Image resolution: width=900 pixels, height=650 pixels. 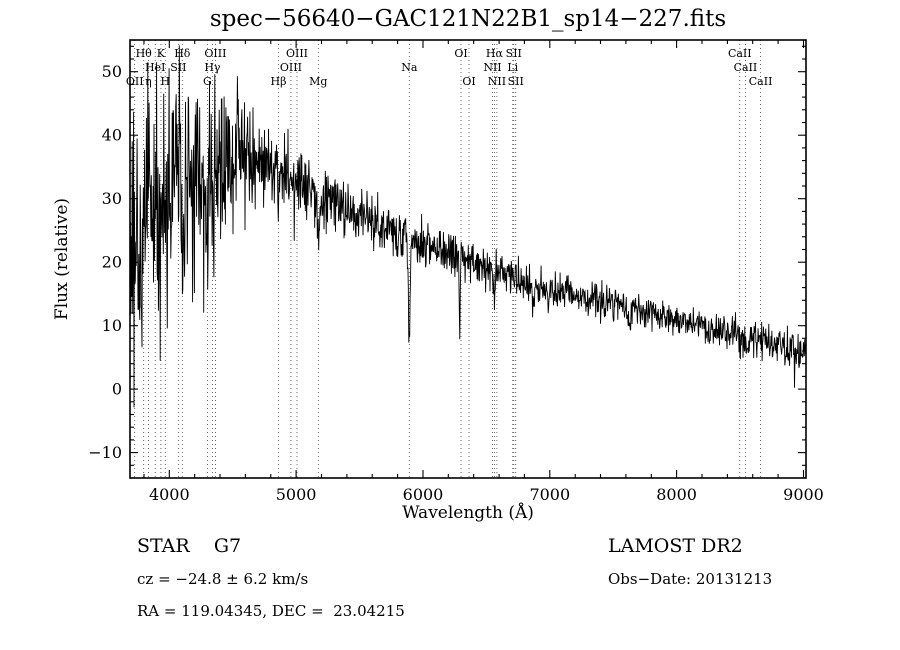 I want to click on survey-name: LAMOST DR2, so click(x=675, y=546).